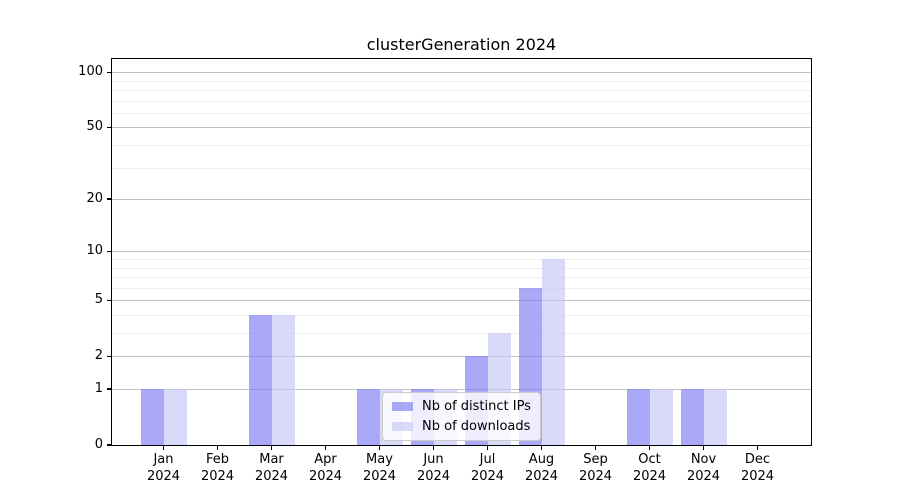 Image resolution: width=900 pixels, height=500 pixels. I want to click on x-tick-label: Feb 2024, so click(218, 468).